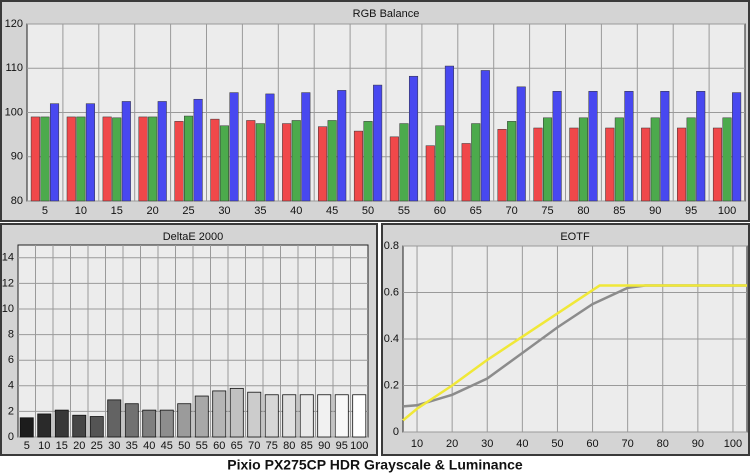 The image size is (750, 476). Describe the element at coordinates (260, 211) in the screenshot. I see `x-tick-label: 35` at that location.